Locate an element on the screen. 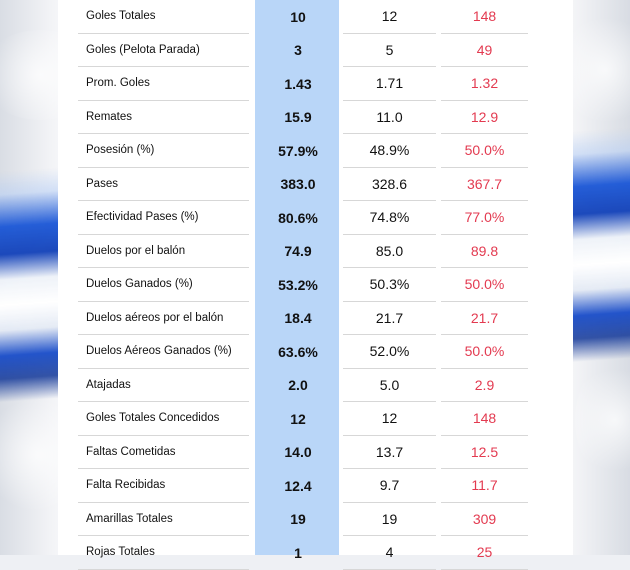  team-value: 18.4 is located at coordinates (298, 318).